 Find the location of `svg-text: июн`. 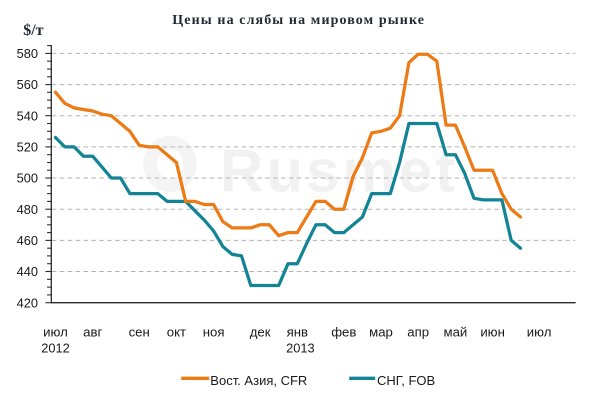

svg-text: июн is located at coordinates (492, 332).